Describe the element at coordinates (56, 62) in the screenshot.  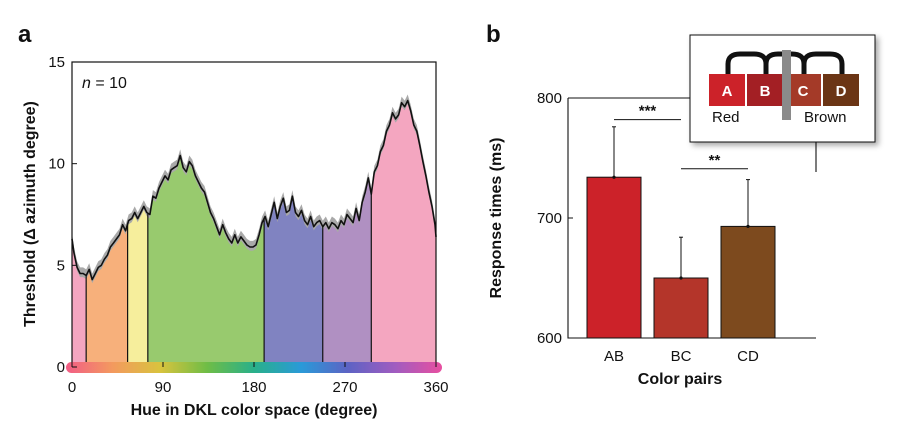
I see `y-tick-label-a-3: 15` at that location.